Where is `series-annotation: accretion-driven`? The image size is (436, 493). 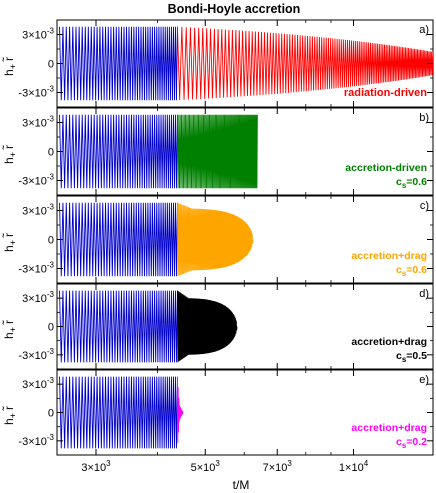 series-annotation: accretion-driven is located at coordinates (386, 168).